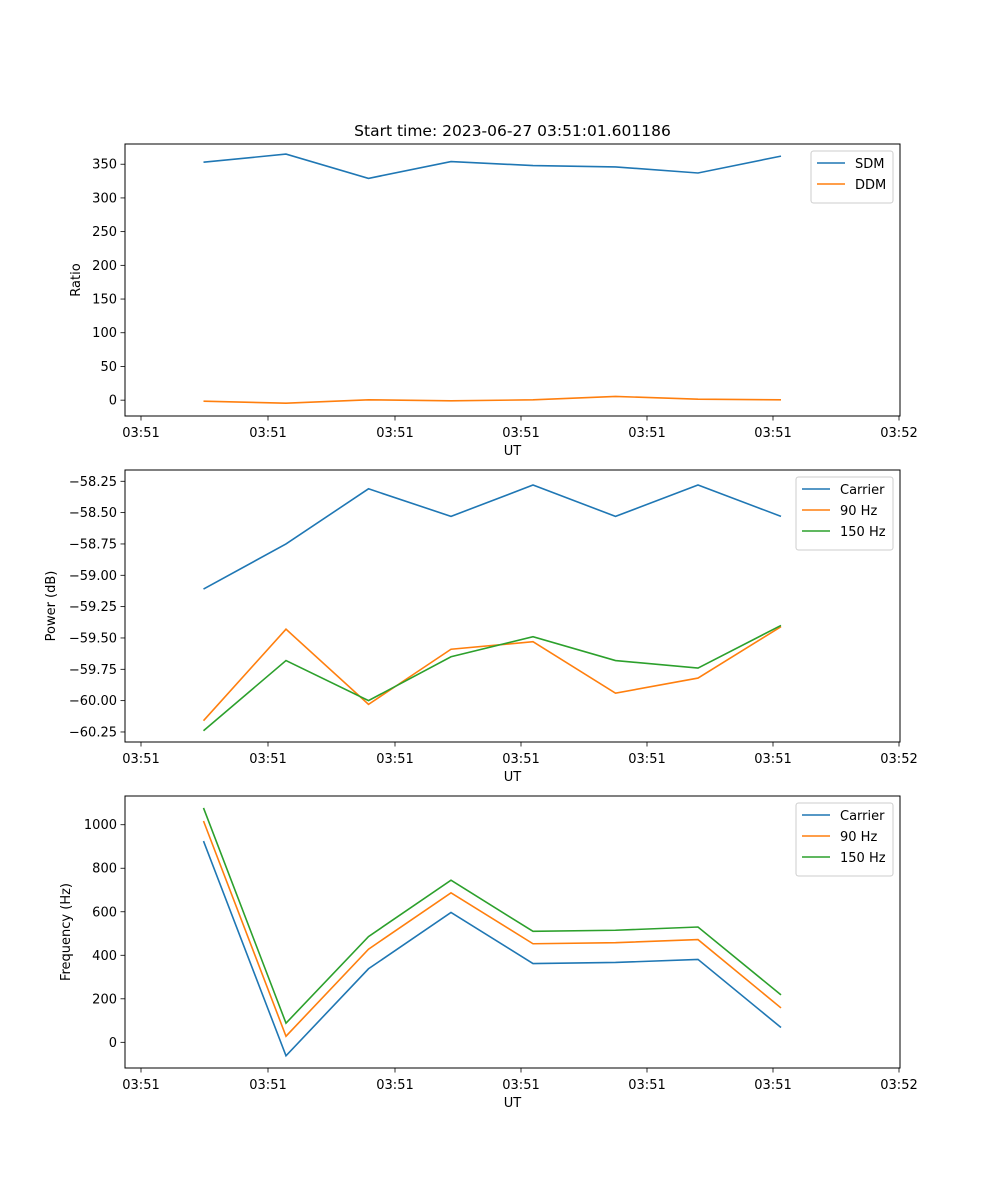  Describe the element at coordinates (104, 333) in the screenshot. I see `y-tick-label: 100` at that location.